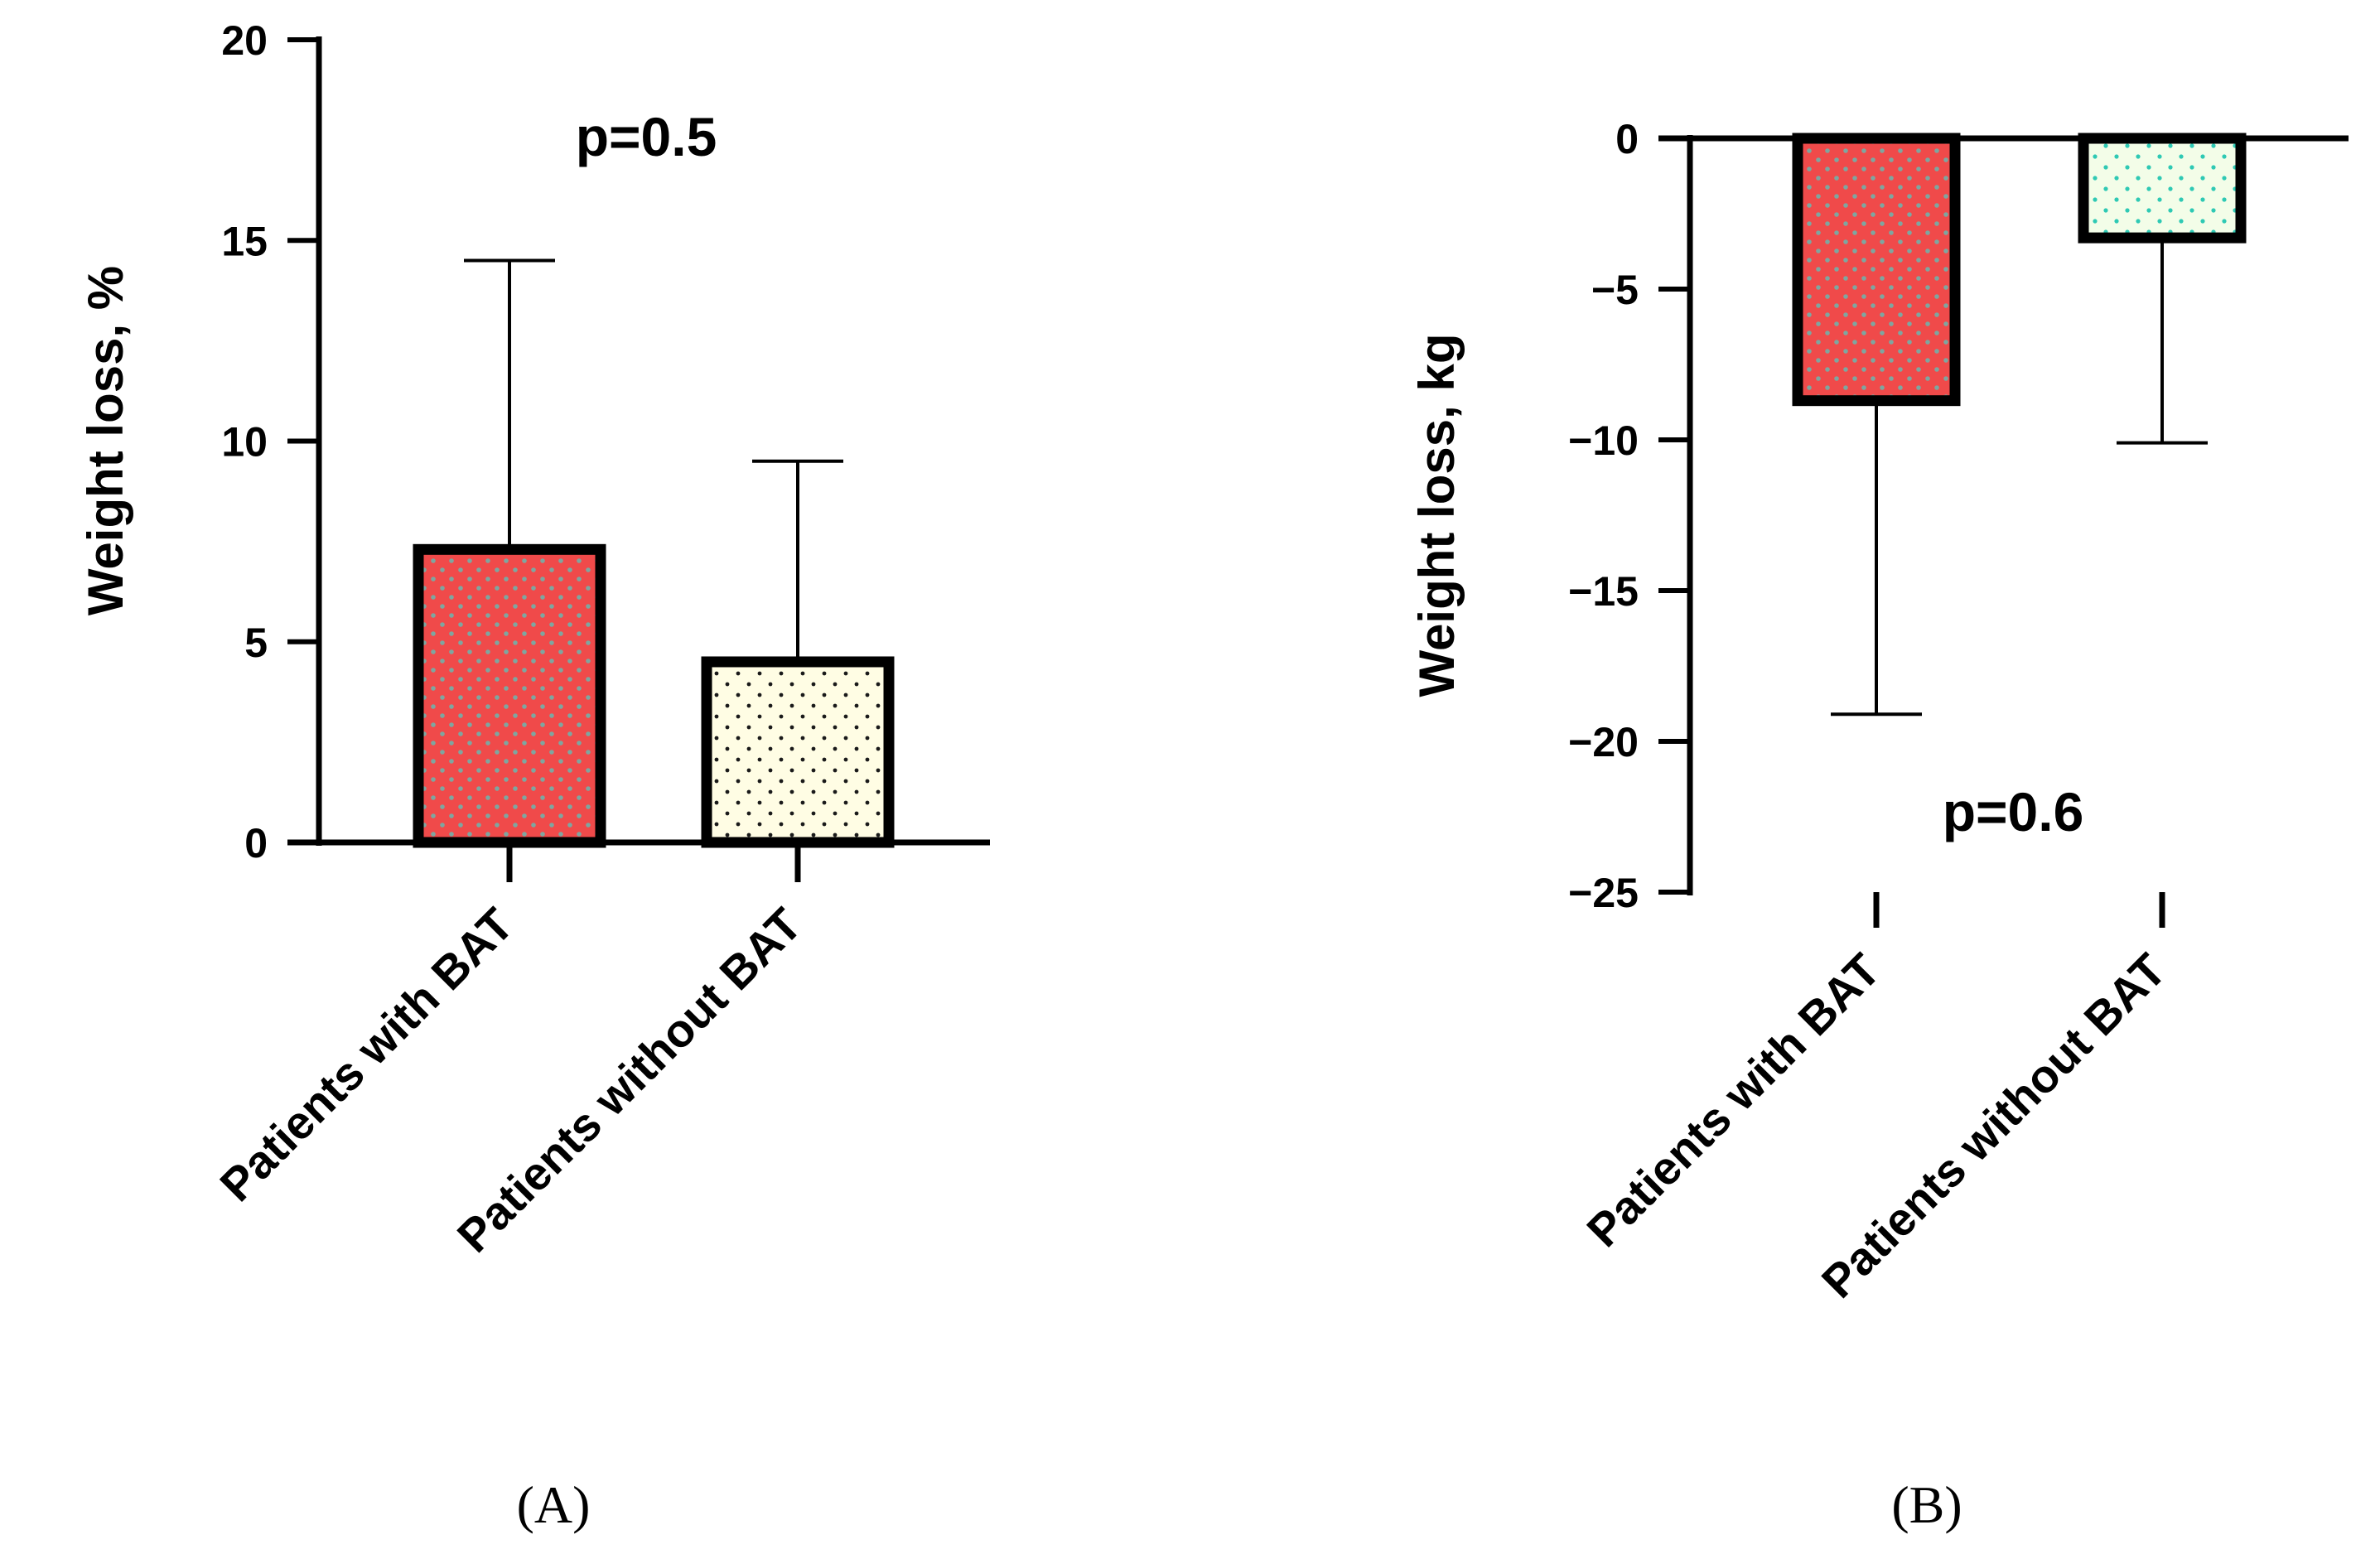  What do you see at coordinates (1615, 290) in the screenshot?
I see `panel-b-y-tick-label: −5` at bounding box center [1615, 290].